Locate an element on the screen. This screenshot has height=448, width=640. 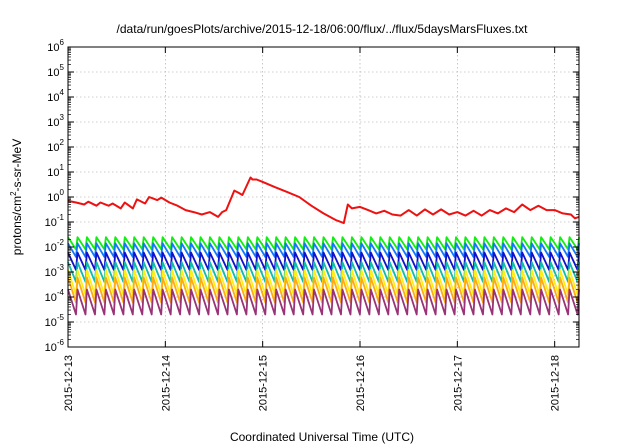
x-tick-label: 2015-12-15 is located at coordinates (264, 383).